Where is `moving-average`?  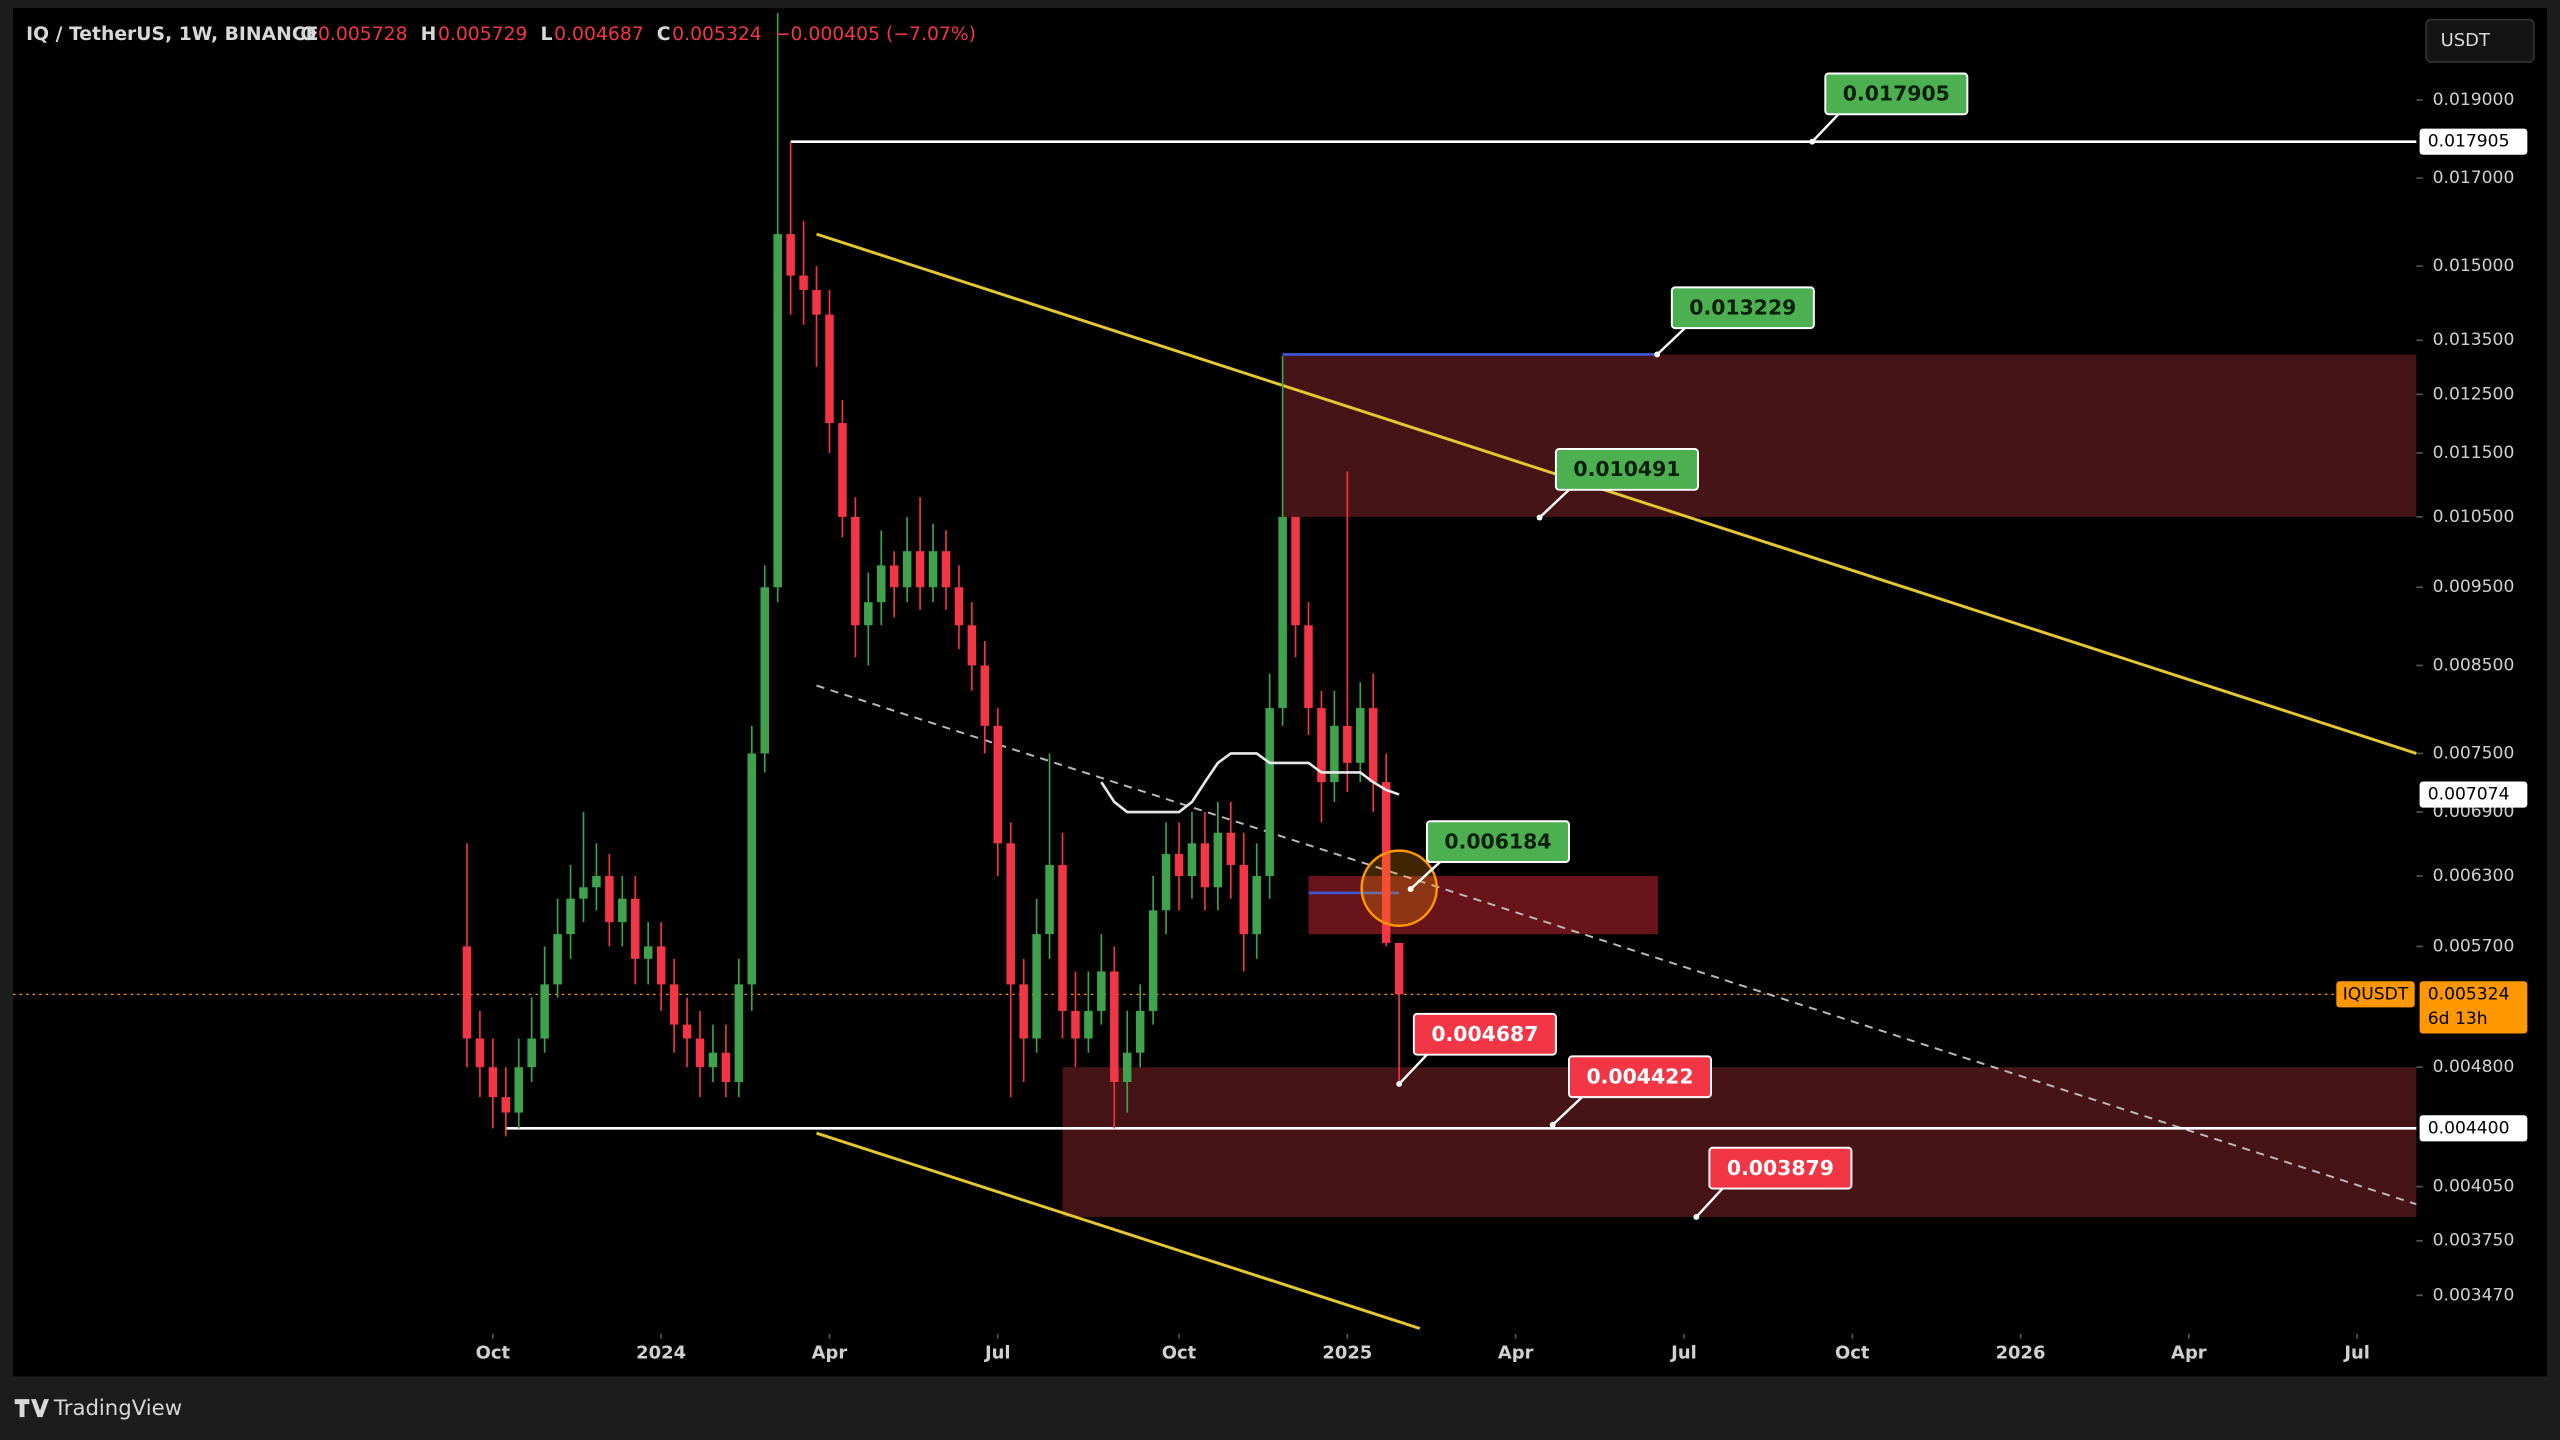
moving-average is located at coordinates (1250, 783).